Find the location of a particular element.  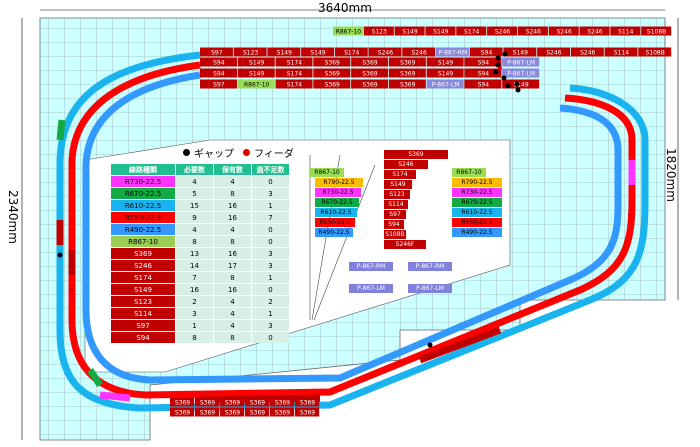

track-segment-label: S108B is located at coordinates (654, 53).